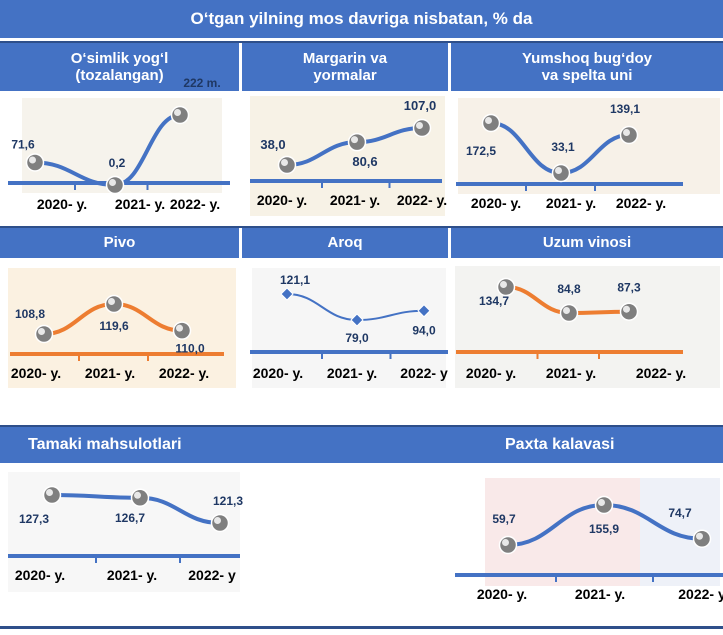 The height and width of the screenshot is (635, 723). Describe the element at coordinates (560, 444) in the screenshot. I see `panel-title-line: Paxta kalavasi` at that location.